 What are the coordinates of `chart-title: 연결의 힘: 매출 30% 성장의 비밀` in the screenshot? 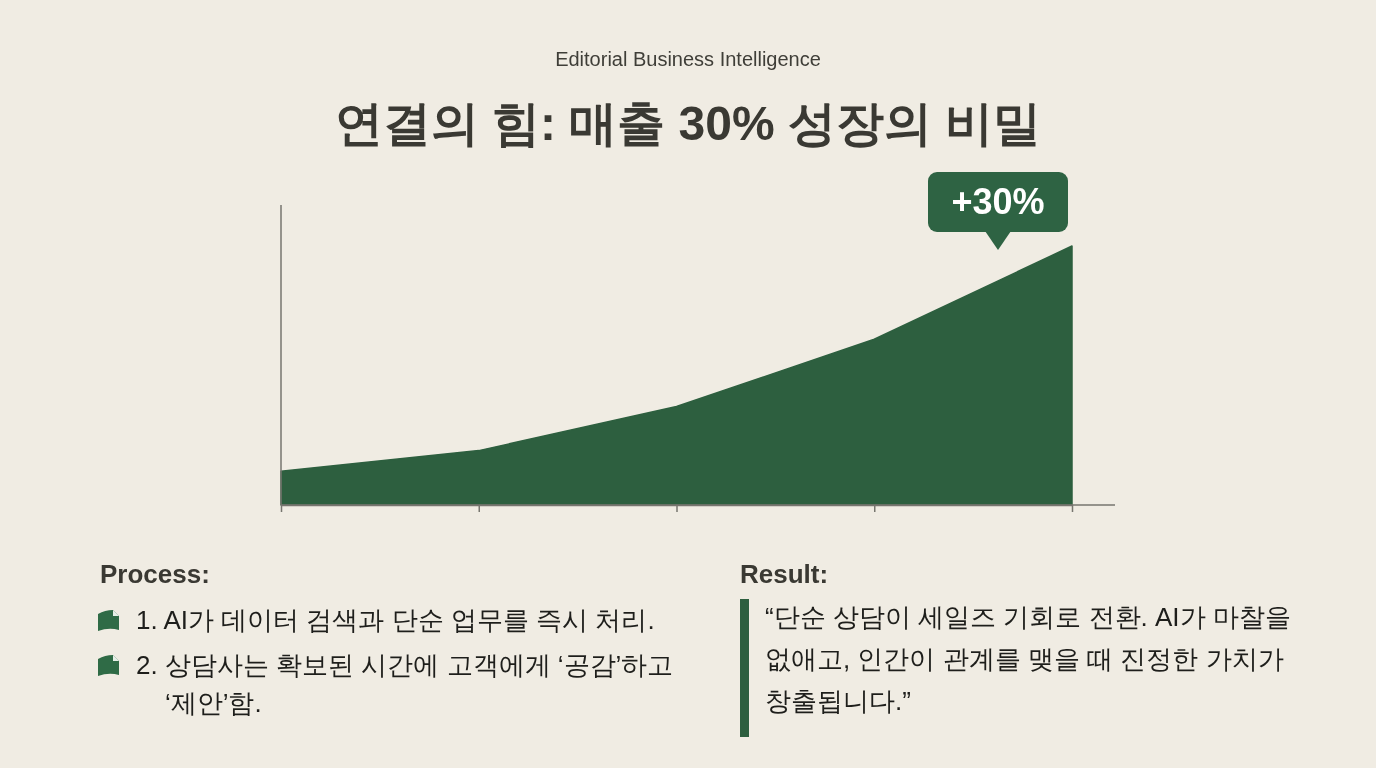 It's located at (688, 123).